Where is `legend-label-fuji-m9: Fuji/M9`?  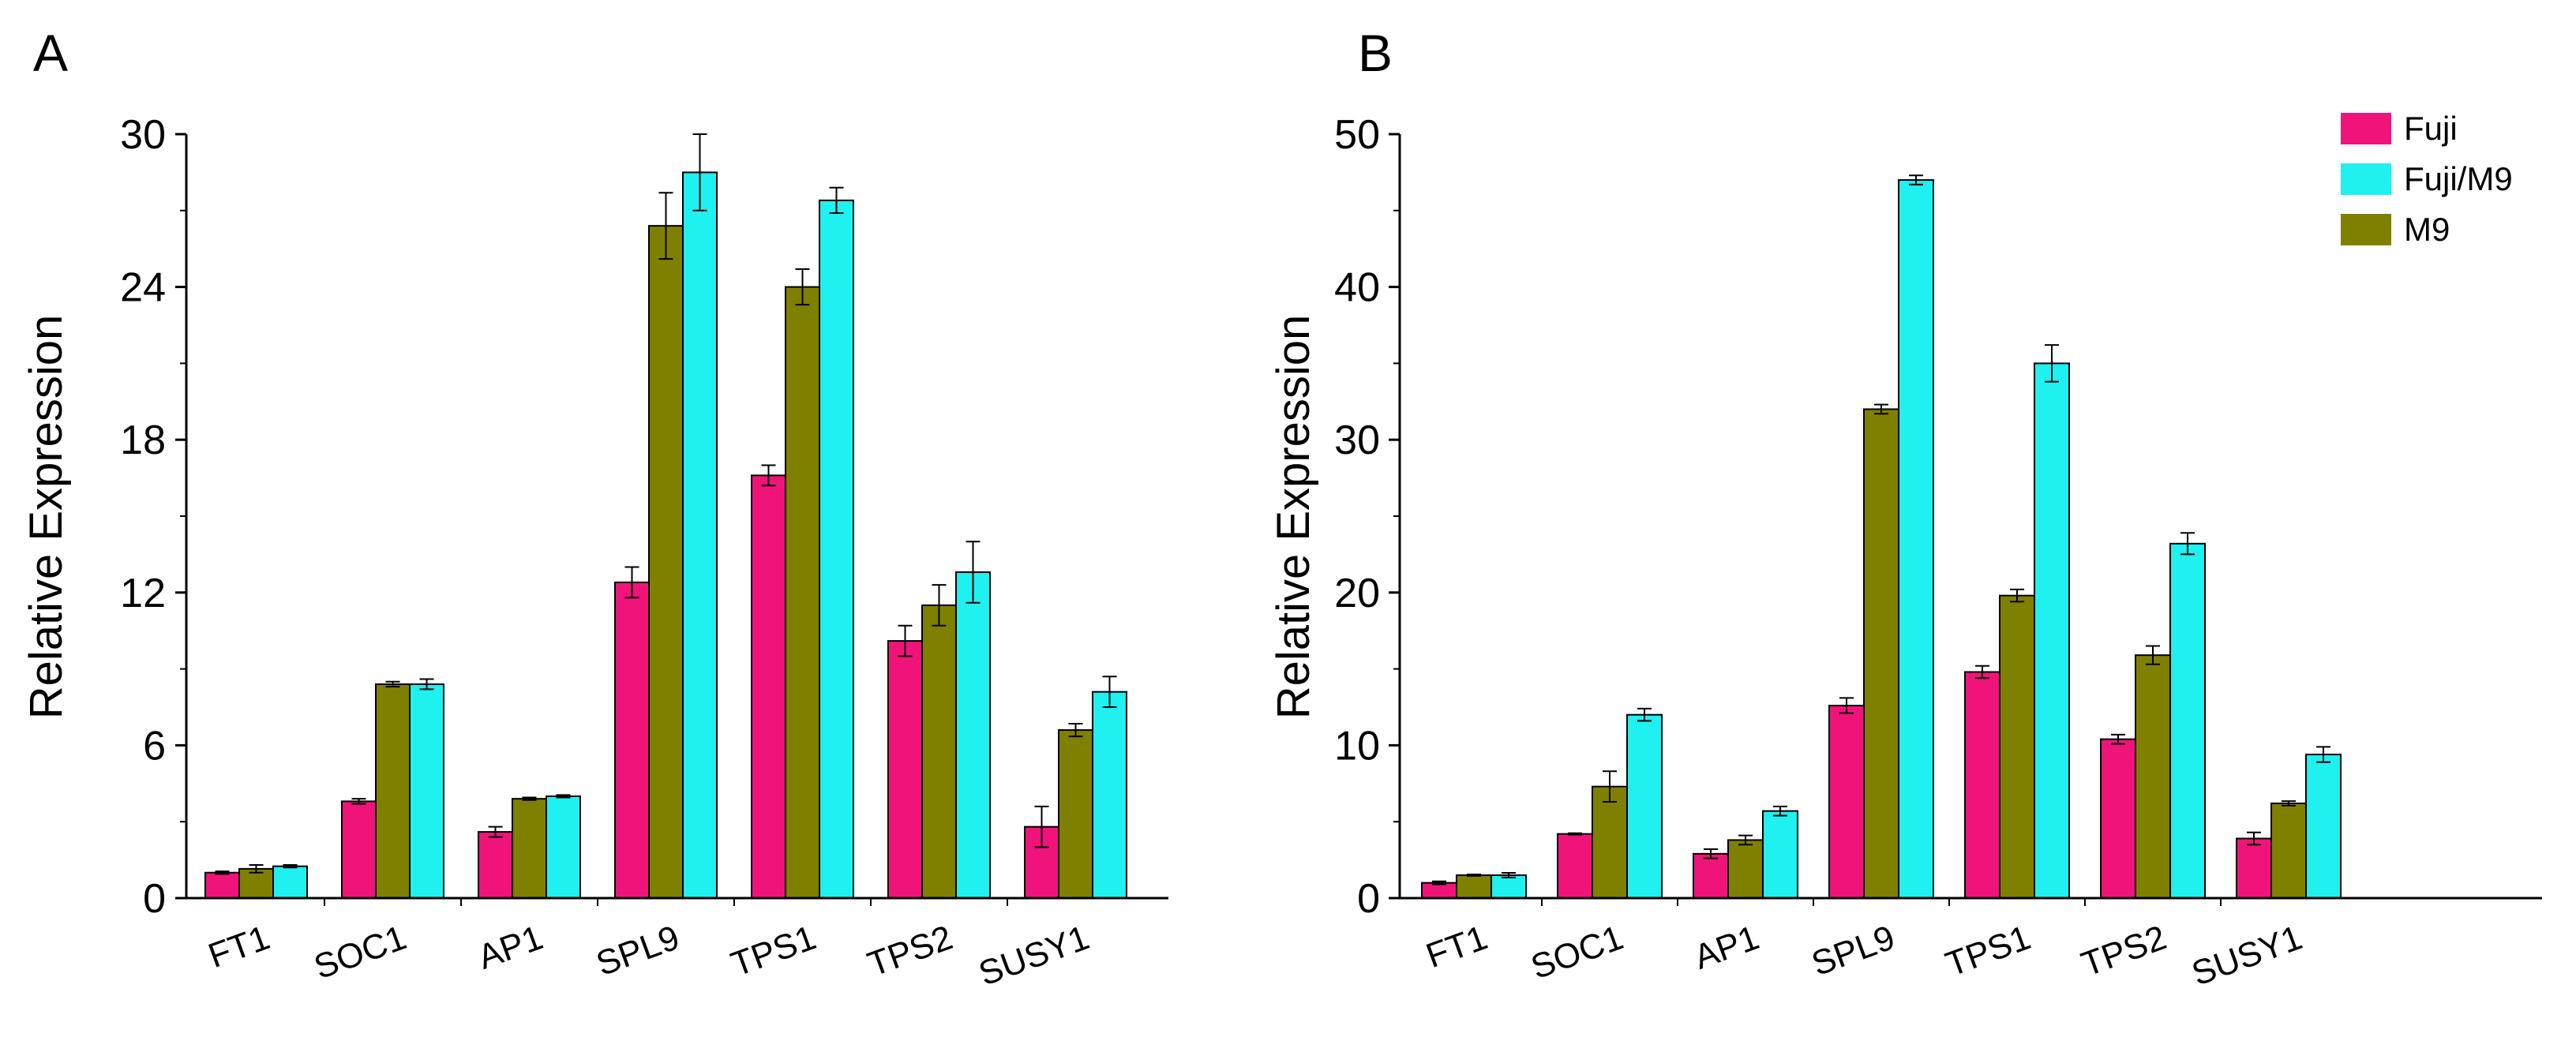 legend-label-fuji-m9: Fuji/M9 is located at coordinates (2458, 178).